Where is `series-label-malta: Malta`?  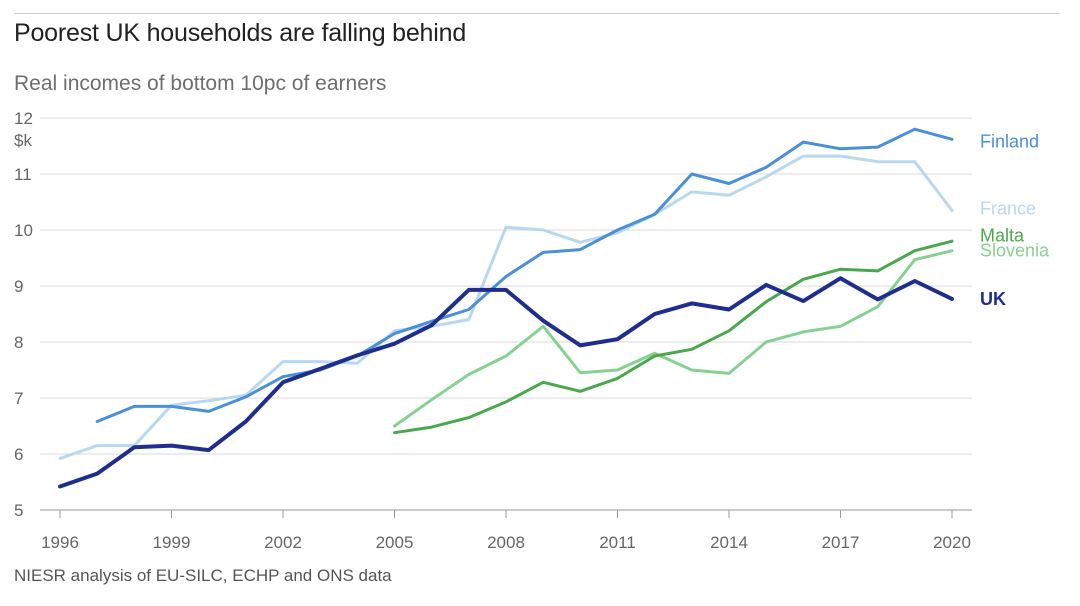
series-label-malta: Malta is located at coordinates (1002, 236).